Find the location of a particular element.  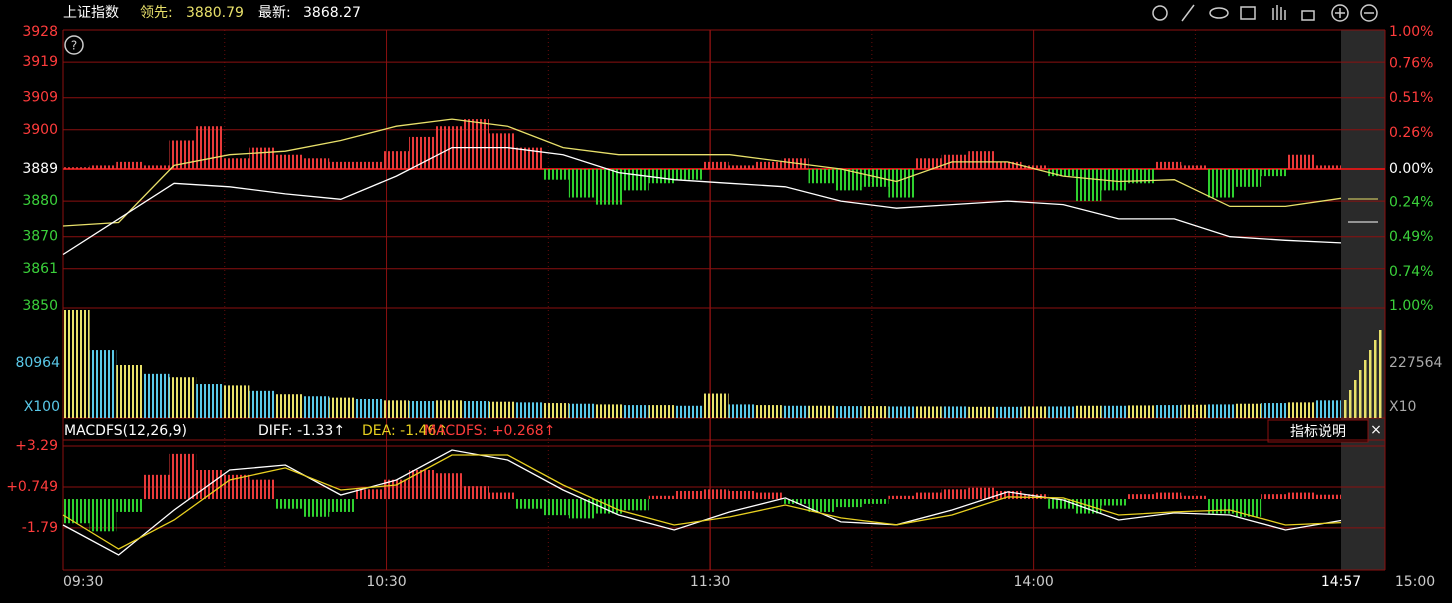

toolbar is located at coordinates (1265, 13).